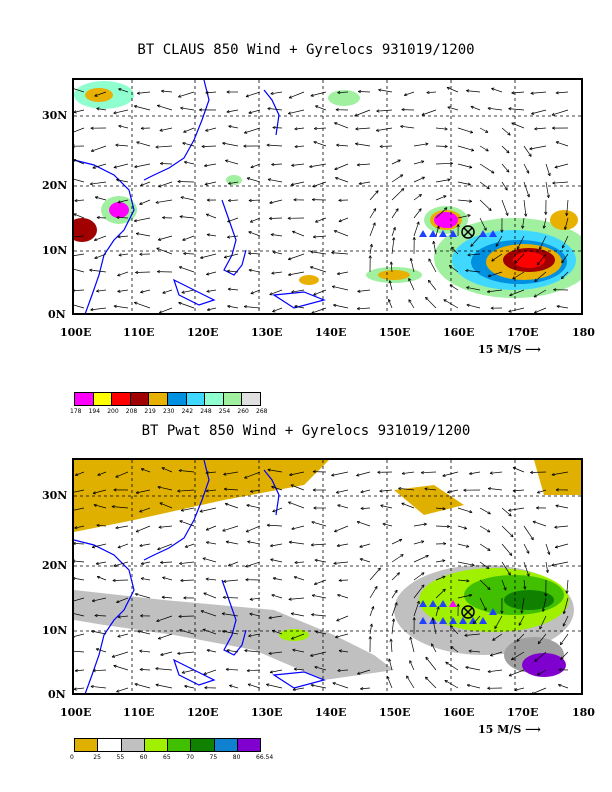  What do you see at coordinates (224, 411) in the screenshot?
I see `legend-tick-label: 254` at bounding box center [224, 411].